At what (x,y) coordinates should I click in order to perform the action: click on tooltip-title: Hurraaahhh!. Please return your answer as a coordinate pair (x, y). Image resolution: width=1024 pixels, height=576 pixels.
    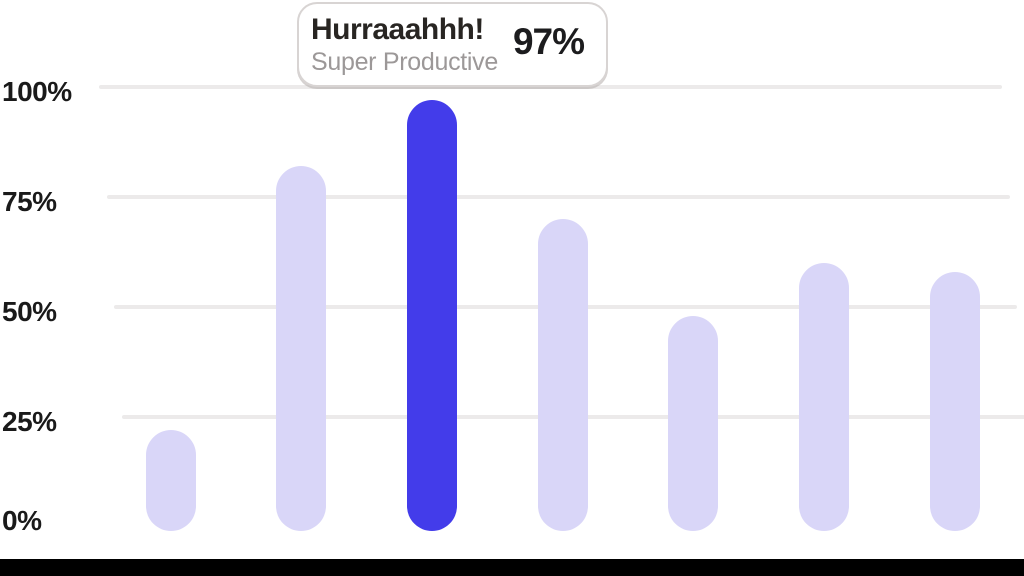
    Looking at the image, I should click on (397, 30).